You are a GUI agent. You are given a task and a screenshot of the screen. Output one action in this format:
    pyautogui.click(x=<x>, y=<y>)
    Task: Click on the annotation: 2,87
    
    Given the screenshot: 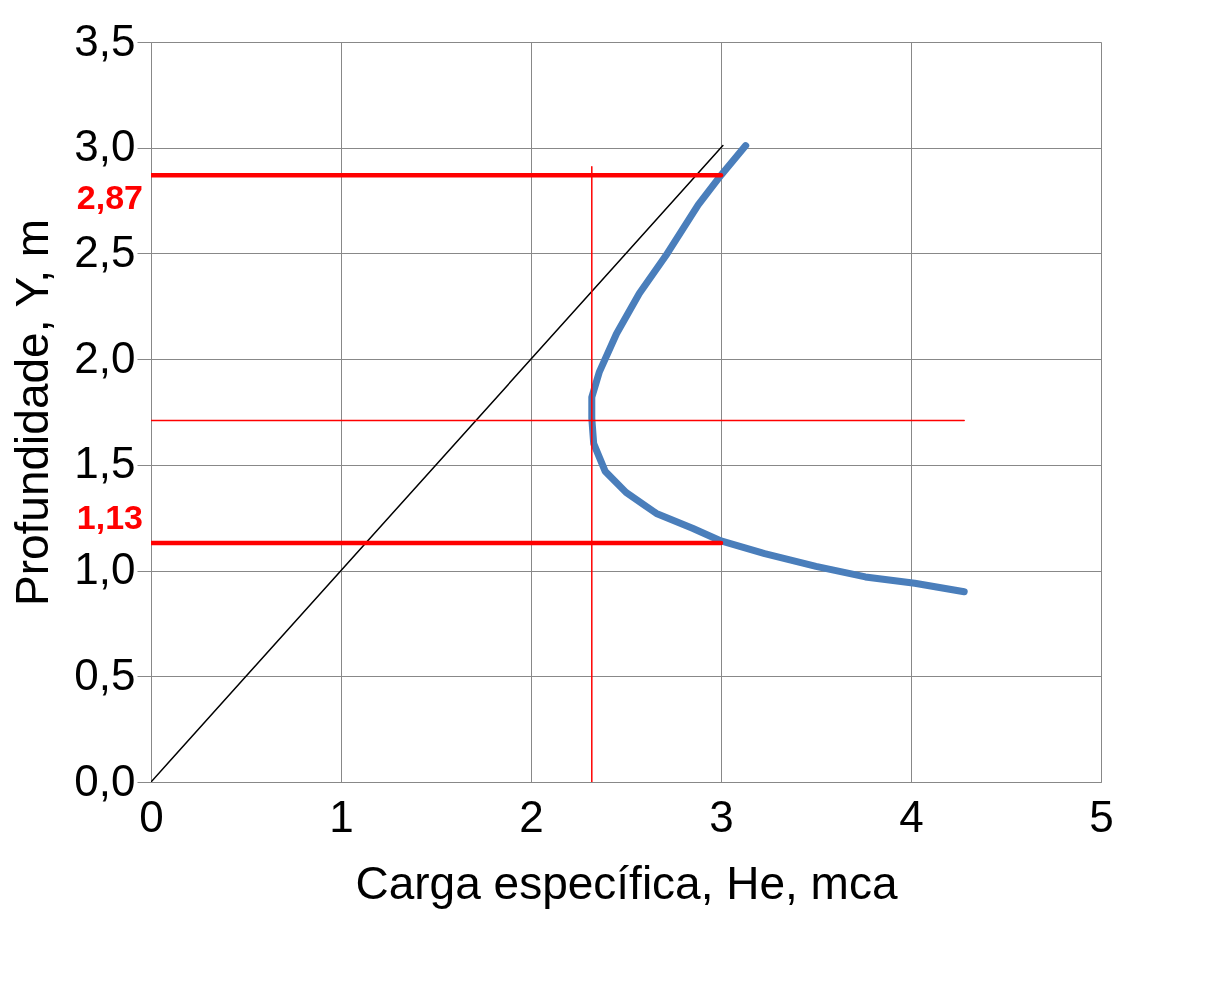 What is the action you would take?
    pyautogui.click(x=109, y=197)
    